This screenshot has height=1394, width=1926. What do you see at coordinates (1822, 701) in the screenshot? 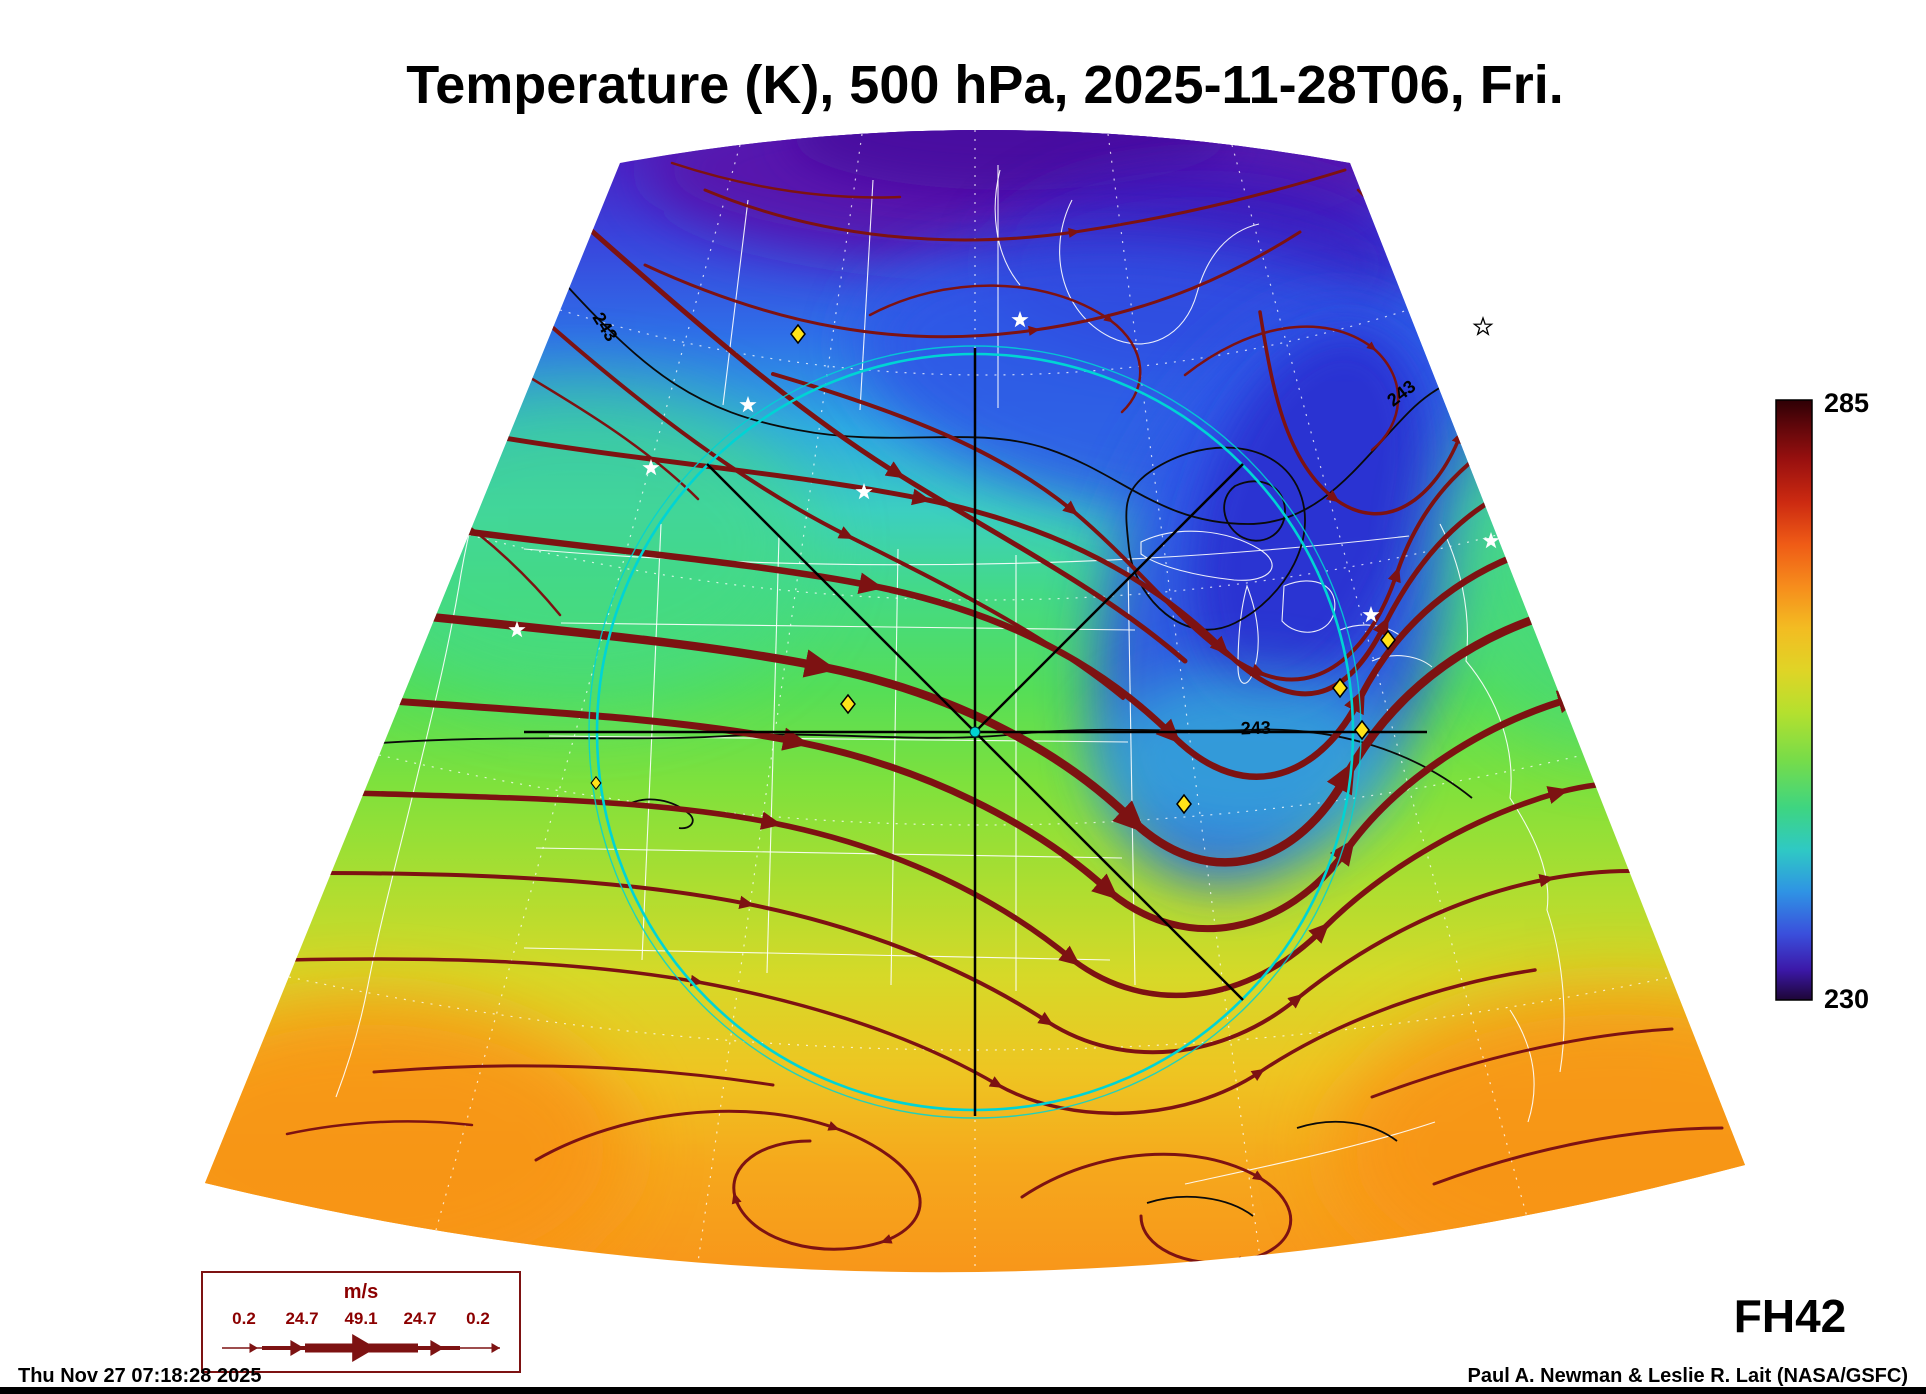
I see `colorbar: 285 230` at bounding box center [1822, 701].